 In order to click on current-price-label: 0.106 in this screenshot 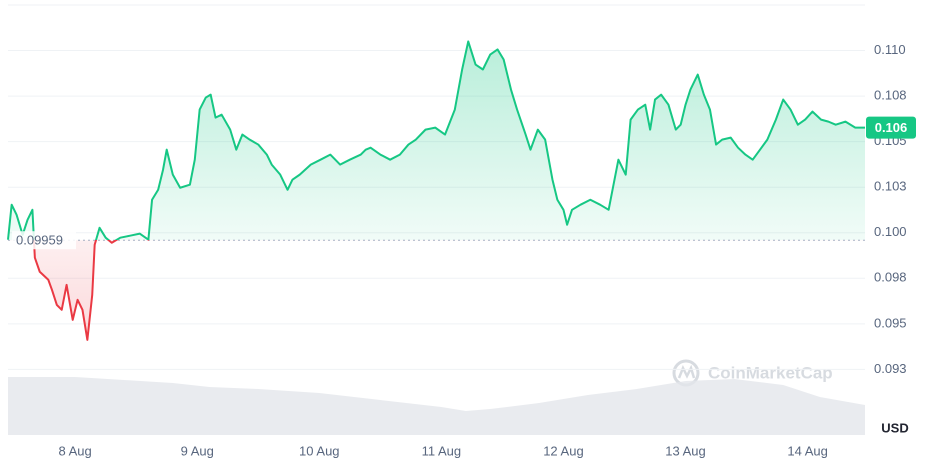, I will do `click(891, 127)`.